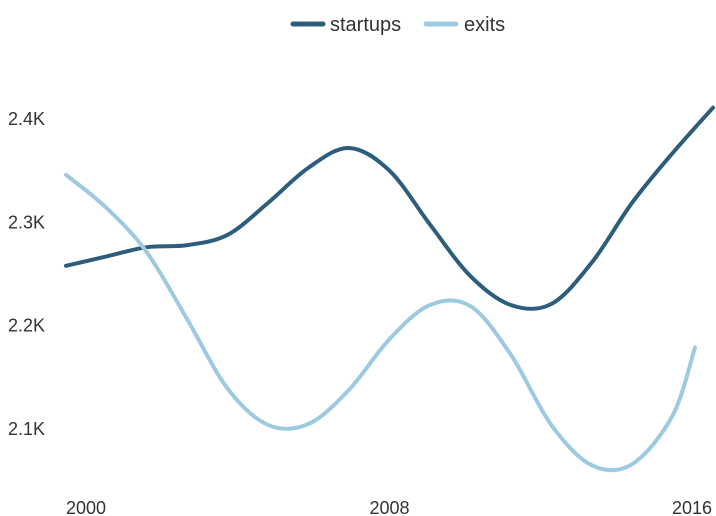 The image size is (716, 516). I want to click on y-axis: 2.1K 2.2K 2.3K 2.4K, so click(26, 274).